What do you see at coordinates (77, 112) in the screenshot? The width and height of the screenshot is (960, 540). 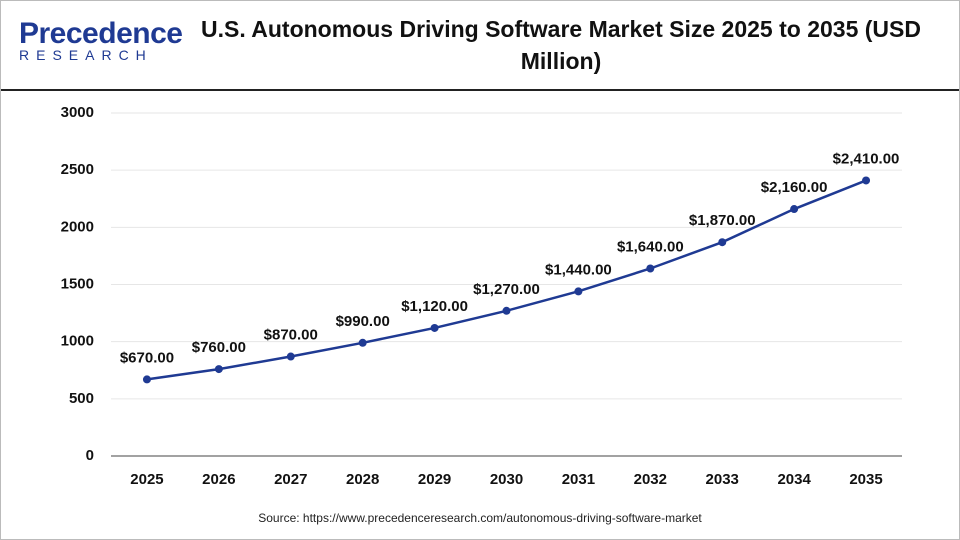 I see `y-tick-label: 3000` at bounding box center [77, 112].